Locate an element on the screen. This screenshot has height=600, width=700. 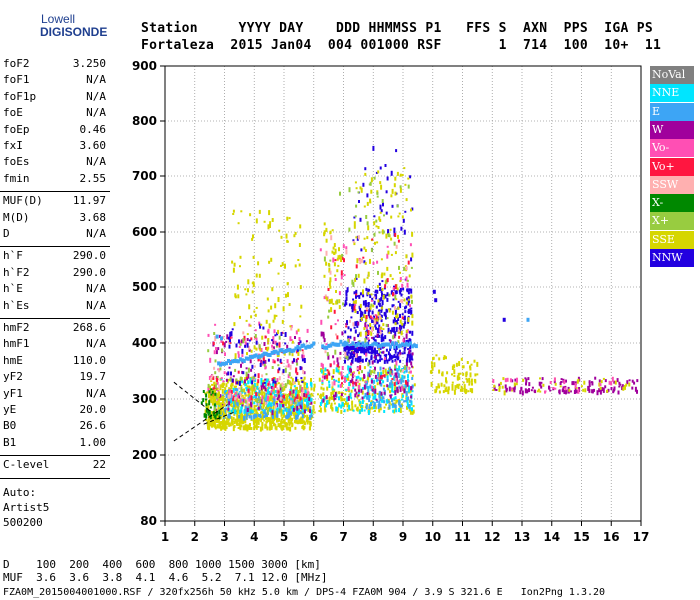
legend-entry-vo: Vo- is located at coordinates (672, 148).